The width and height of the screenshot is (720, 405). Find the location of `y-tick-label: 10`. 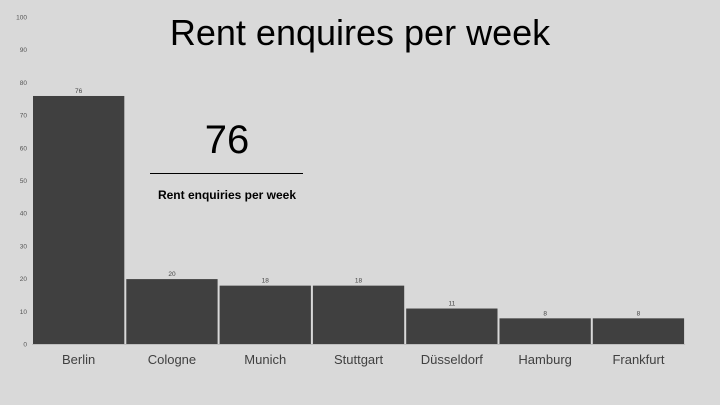

y-tick-label: 10 is located at coordinates (24, 312).